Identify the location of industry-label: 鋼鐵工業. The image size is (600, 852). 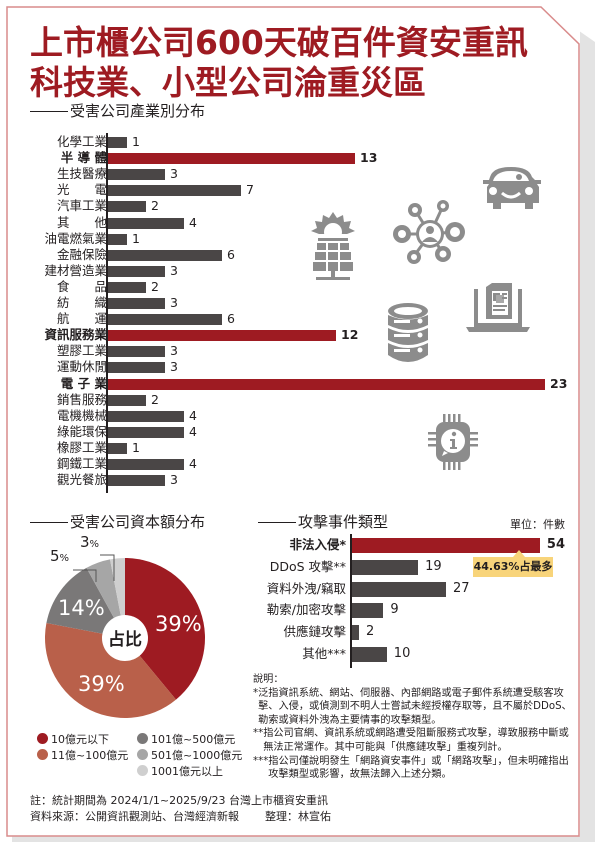
(81, 463).